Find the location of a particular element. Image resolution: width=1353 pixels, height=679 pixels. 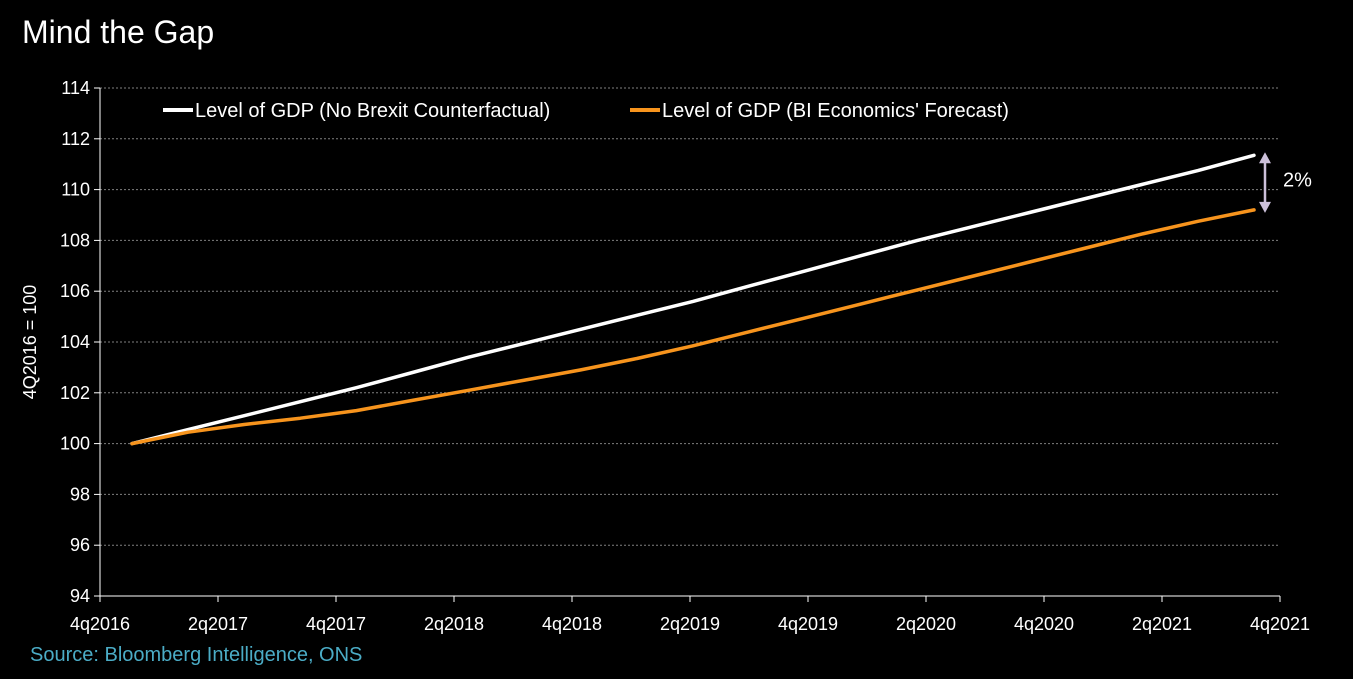

y-tick-label: 110 is located at coordinates (75, 190).